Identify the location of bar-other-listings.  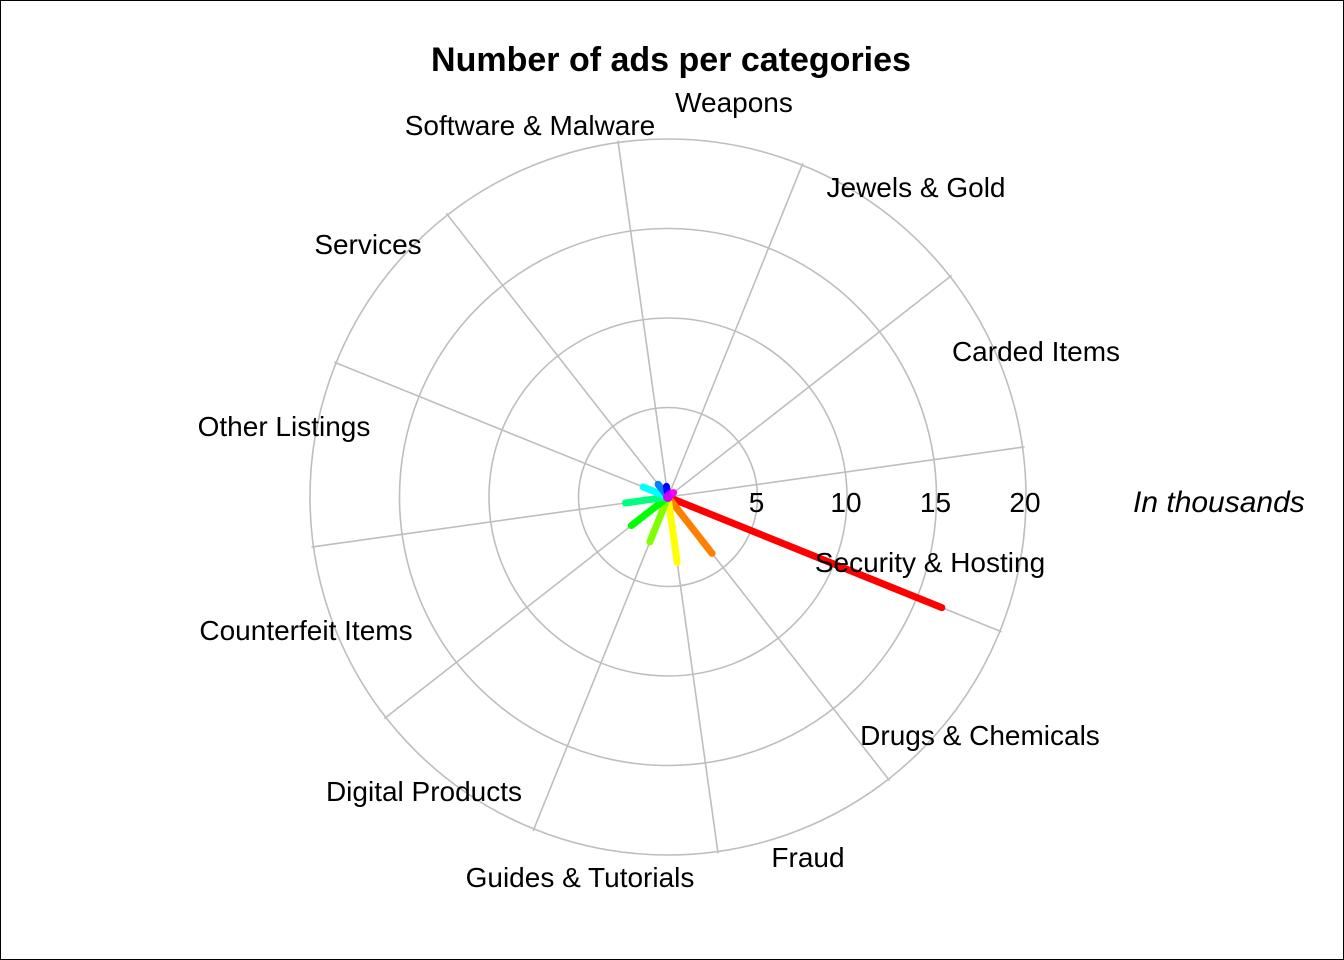
(646, 500).